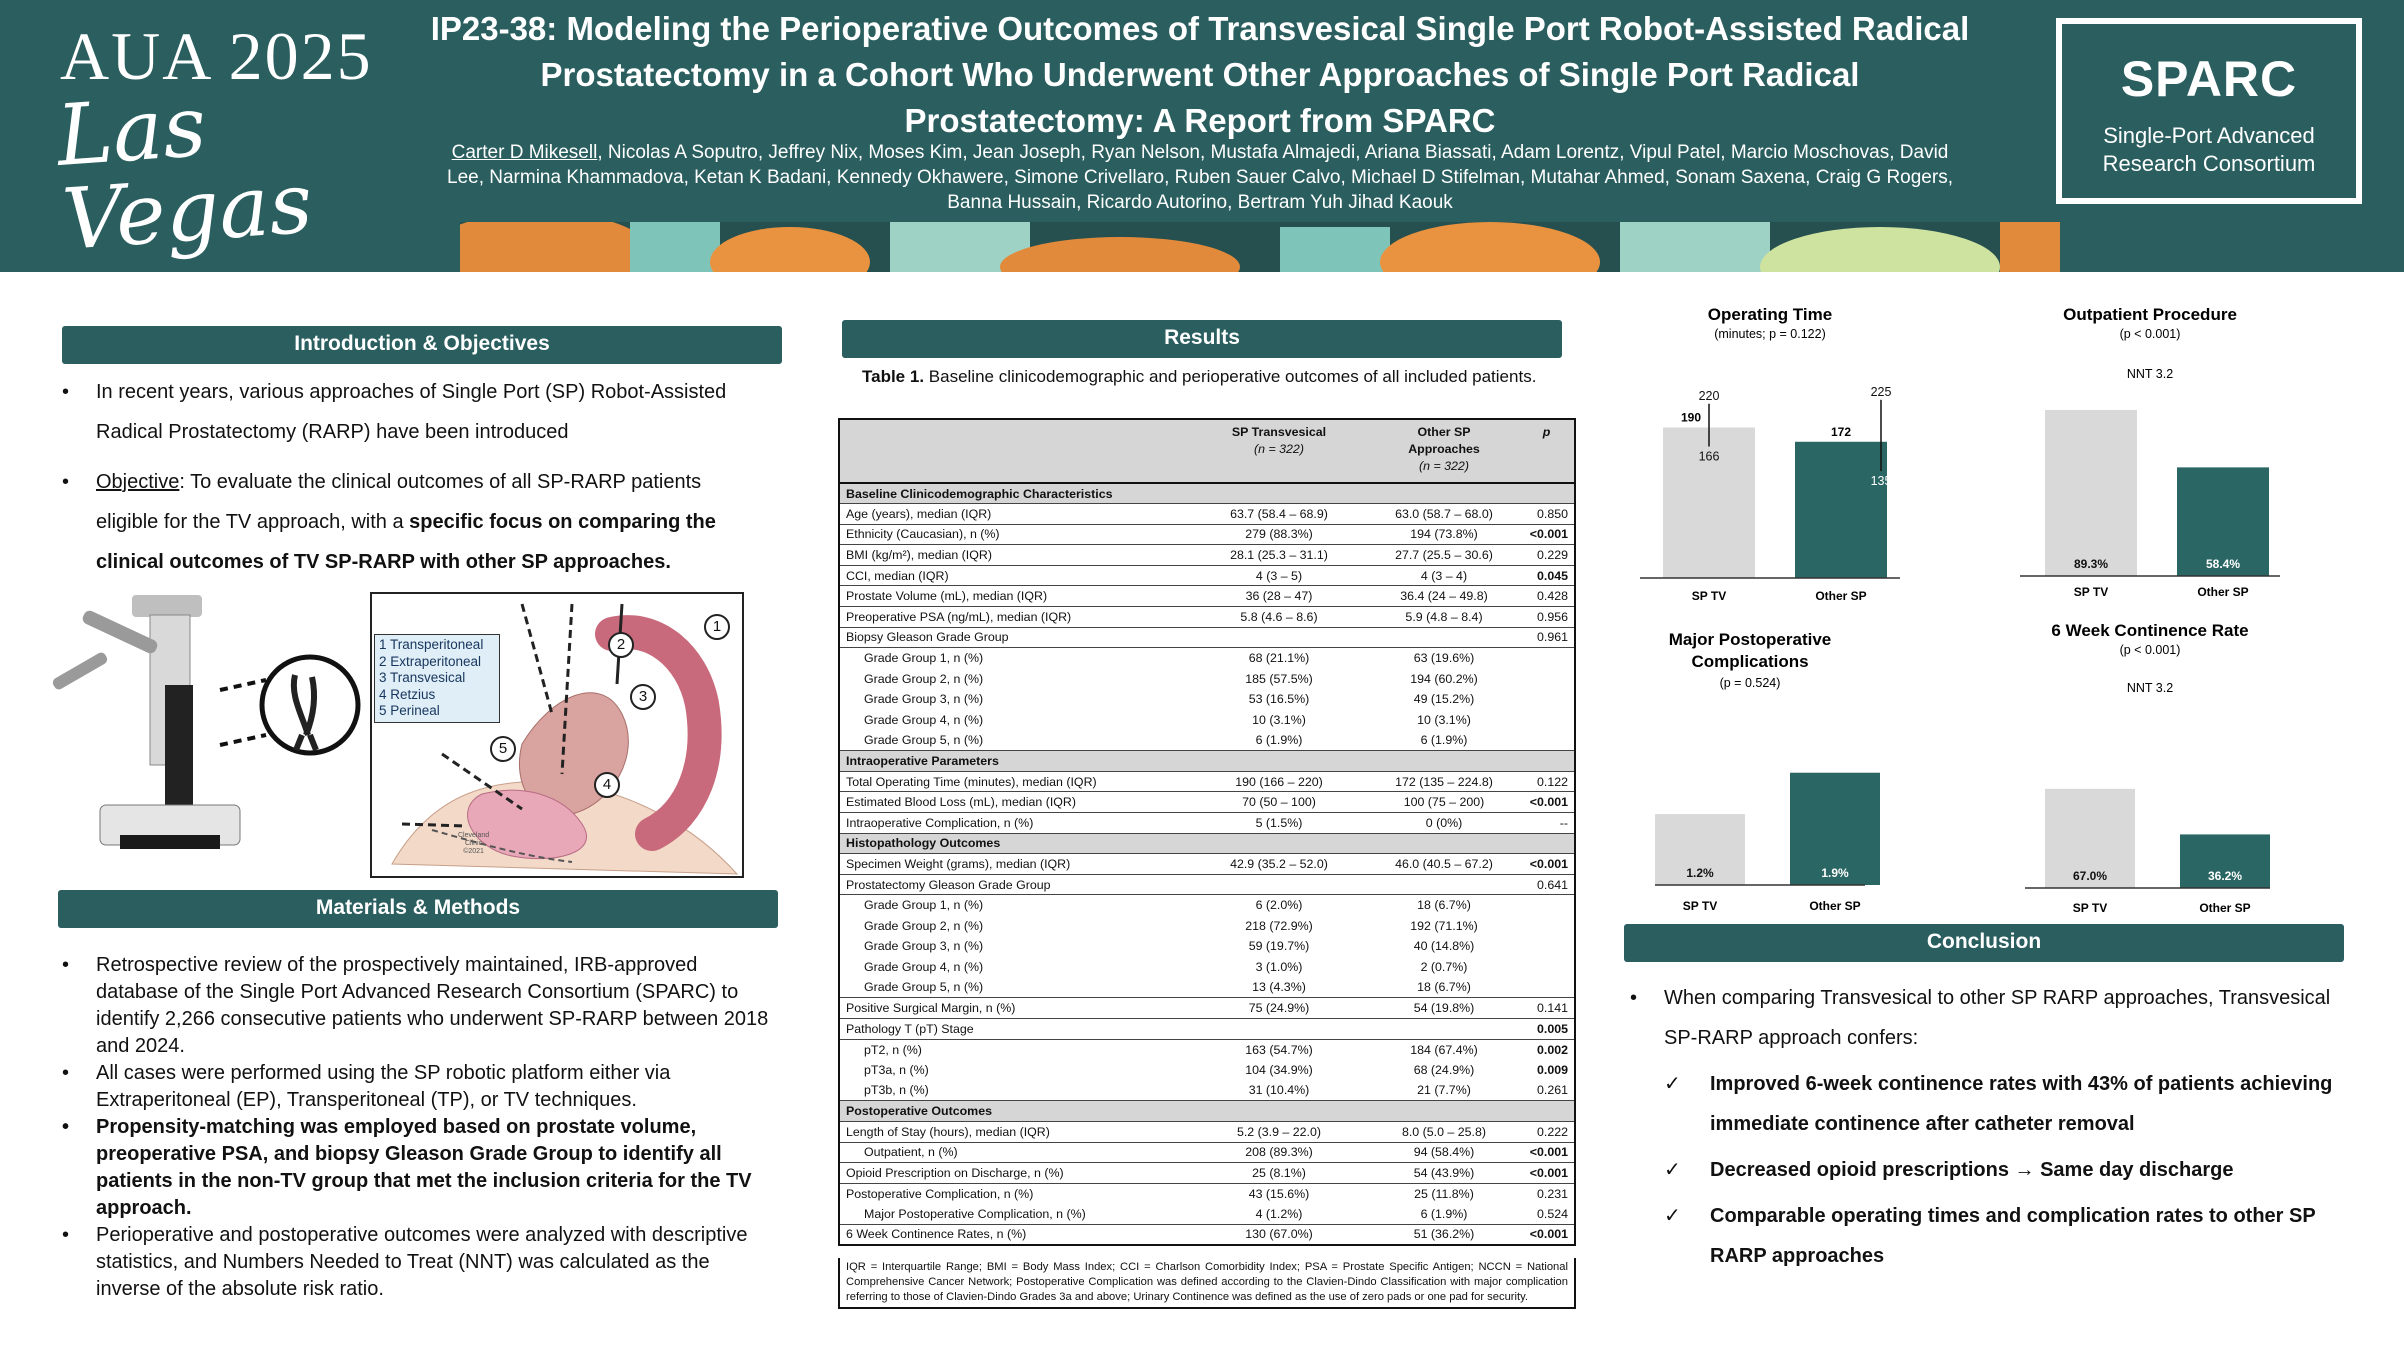  I want to click on table-row: Pathology T (pT) Stage 0.005, so click(1207, 1029).